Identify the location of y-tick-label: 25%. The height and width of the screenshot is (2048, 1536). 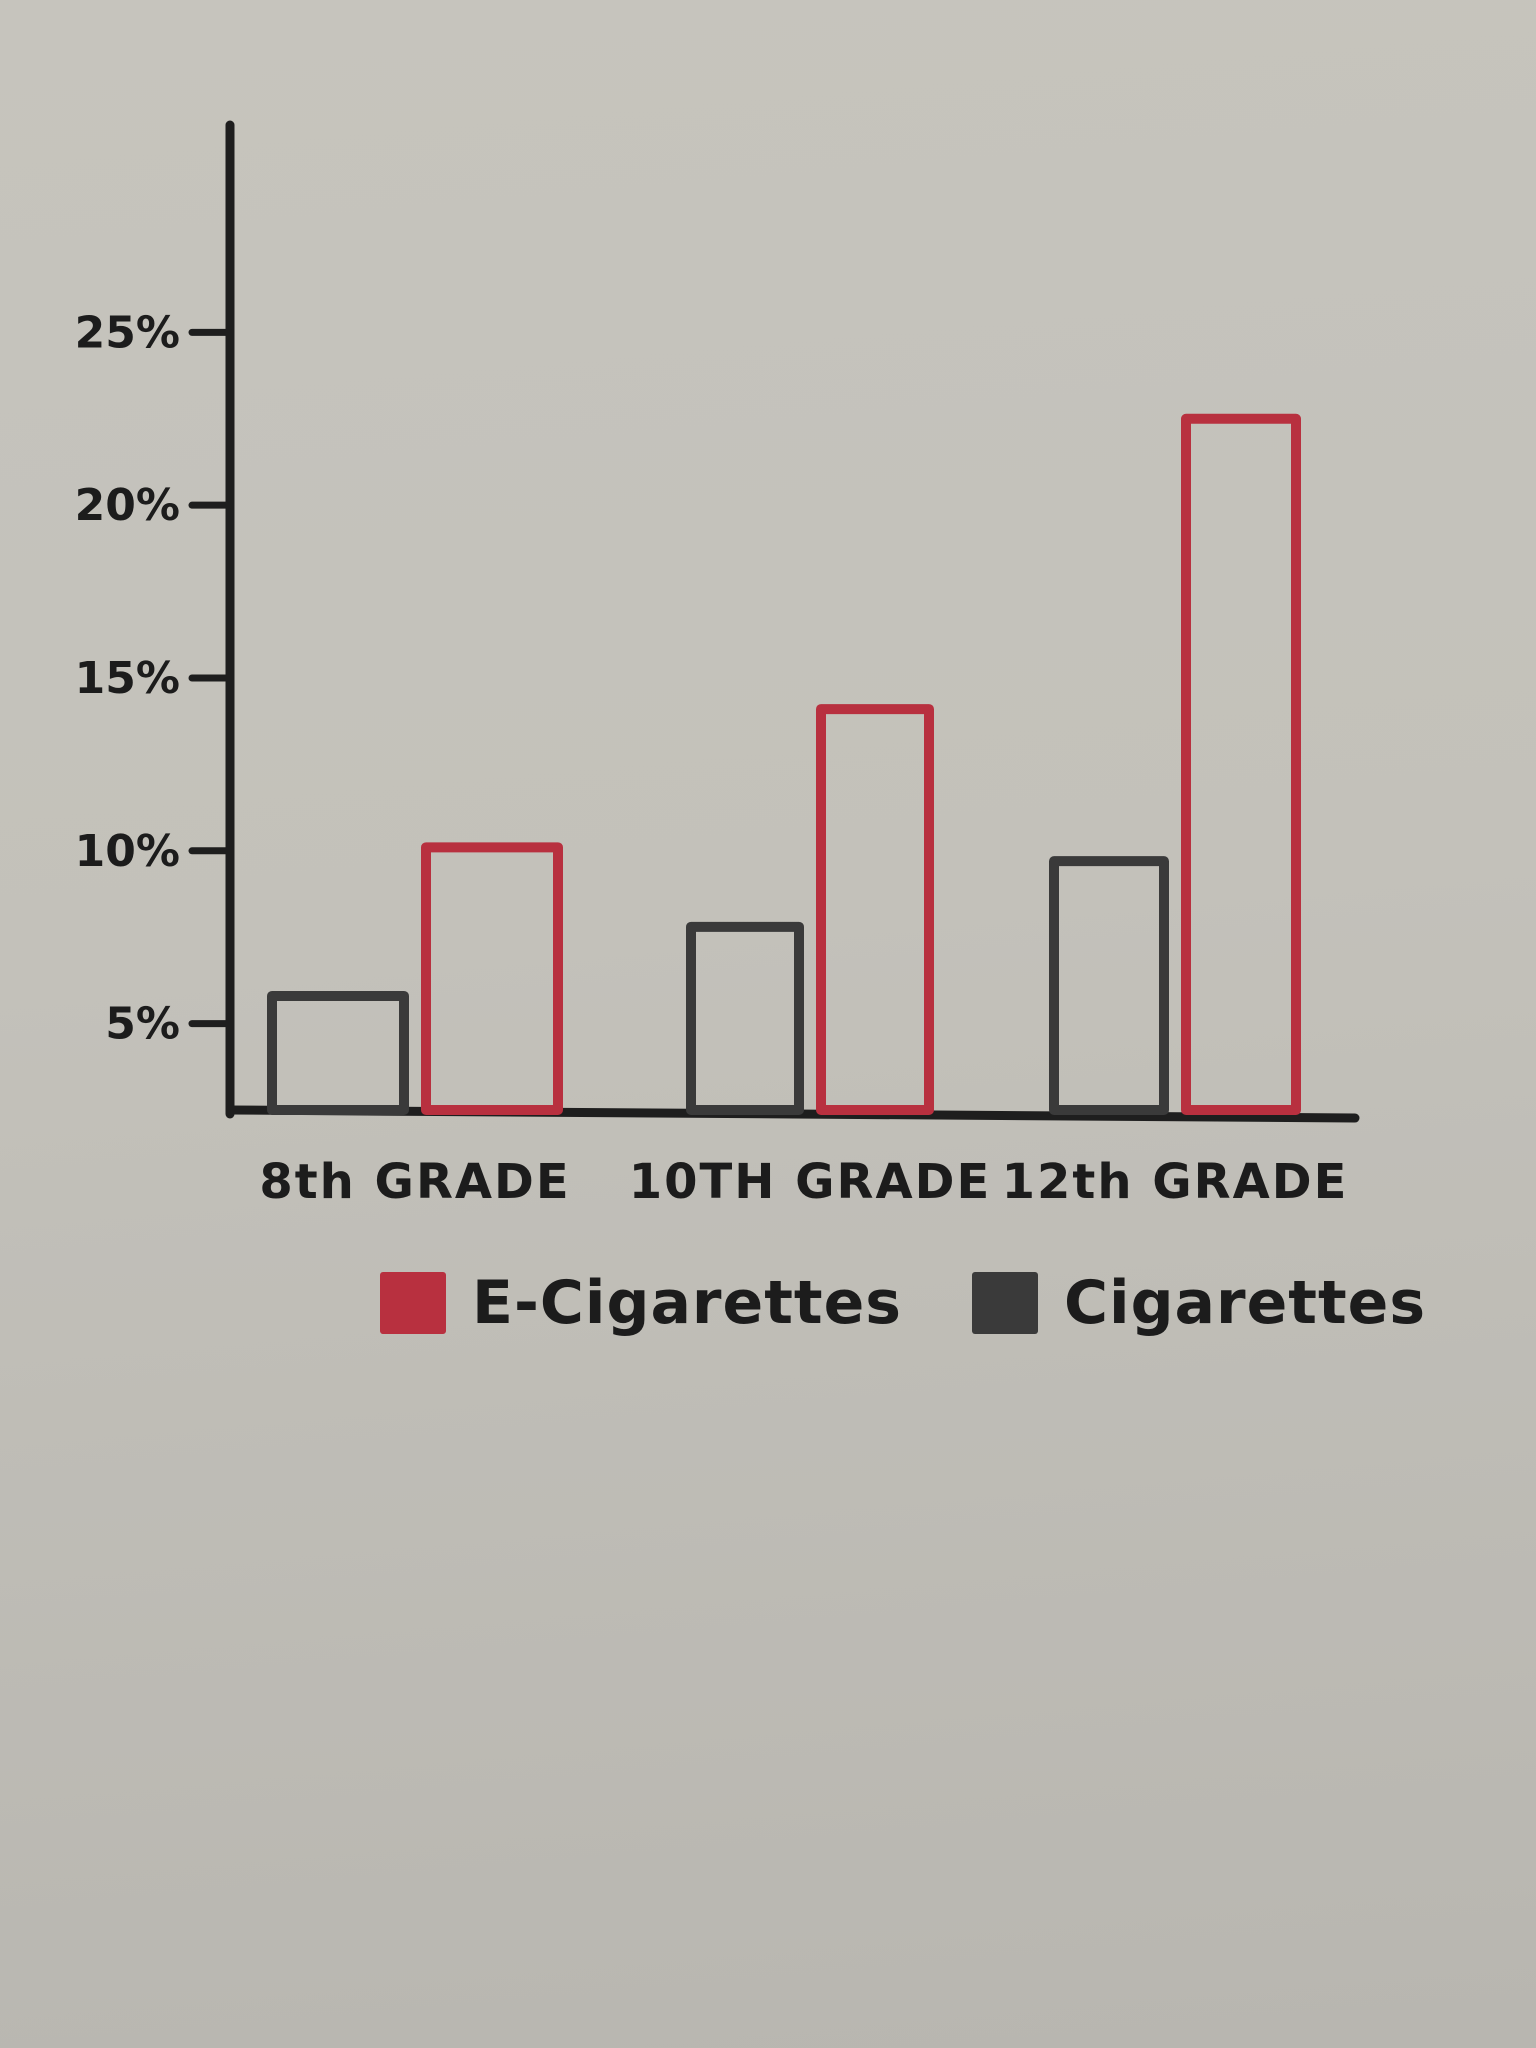
(127, 332).